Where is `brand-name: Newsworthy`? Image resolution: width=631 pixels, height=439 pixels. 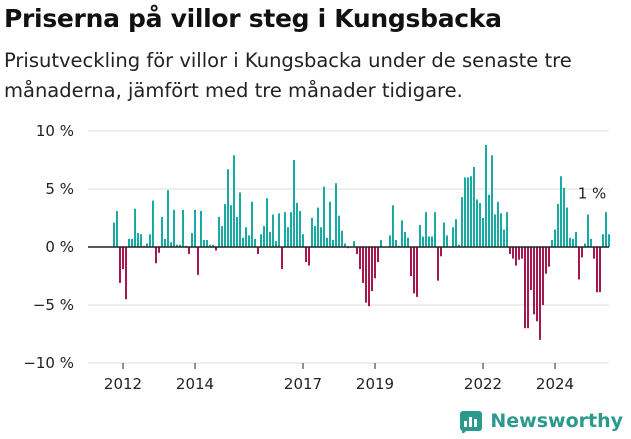 brand-name: Newsworthy is located at coordinates (556, 421).